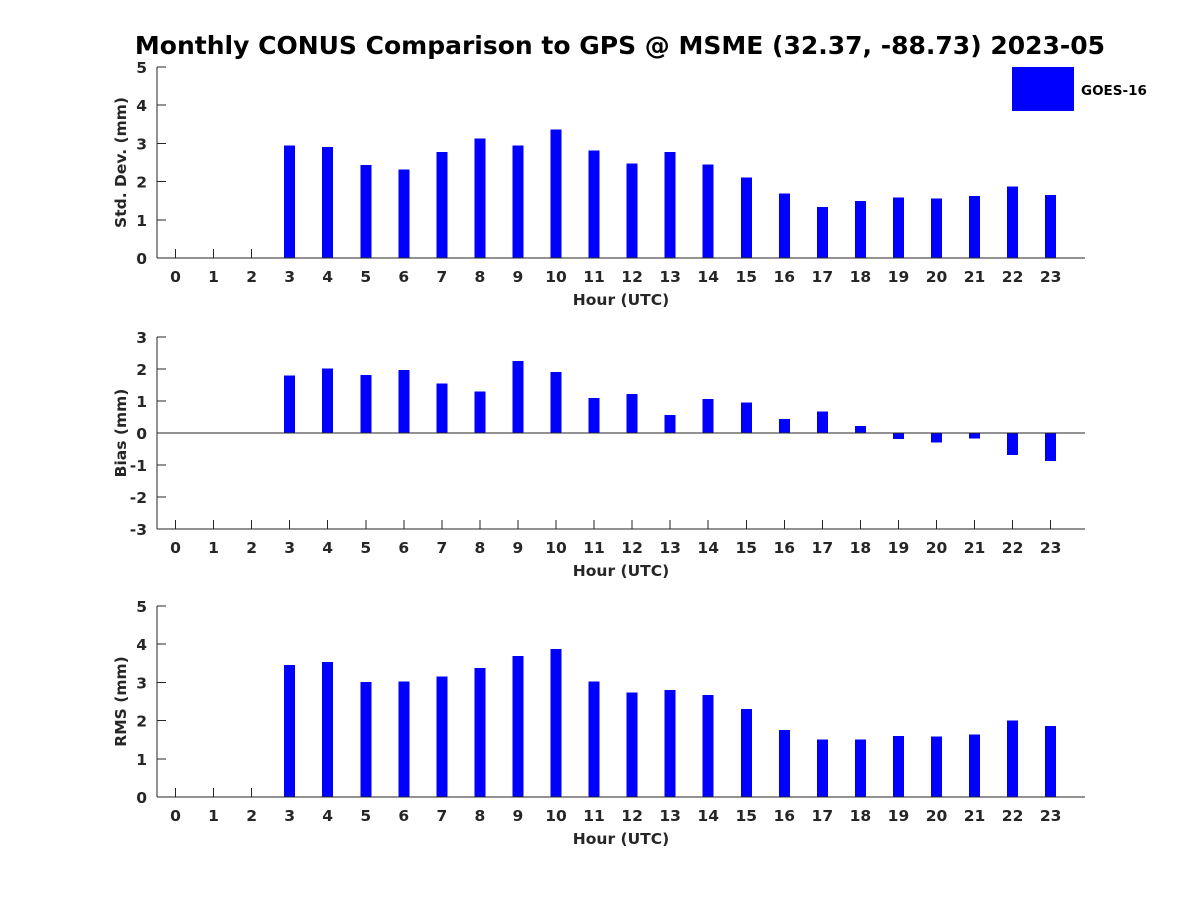 The image size is (1200, 900). I want to click on y-axis-label: Std. Dev. (mm), so click(121, 162).